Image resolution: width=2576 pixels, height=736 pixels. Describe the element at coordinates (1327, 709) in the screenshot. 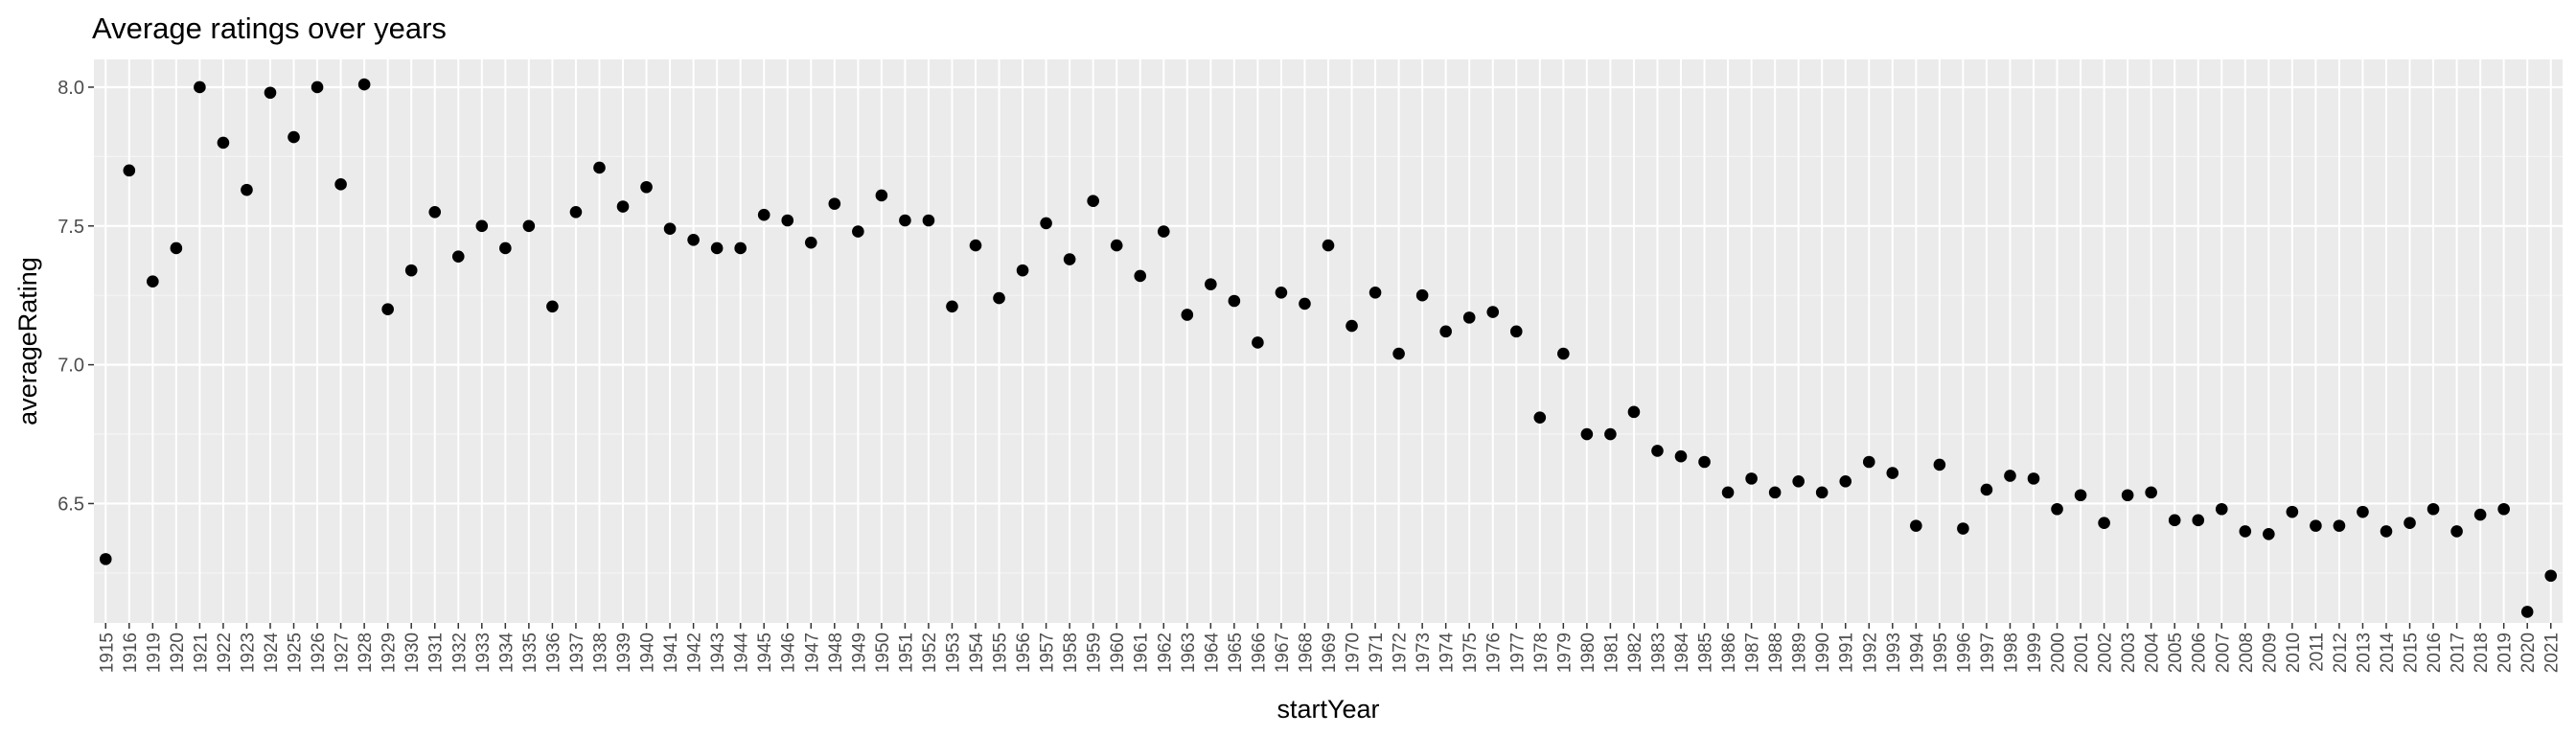

I see `x-axis-title: startYear` at that location.